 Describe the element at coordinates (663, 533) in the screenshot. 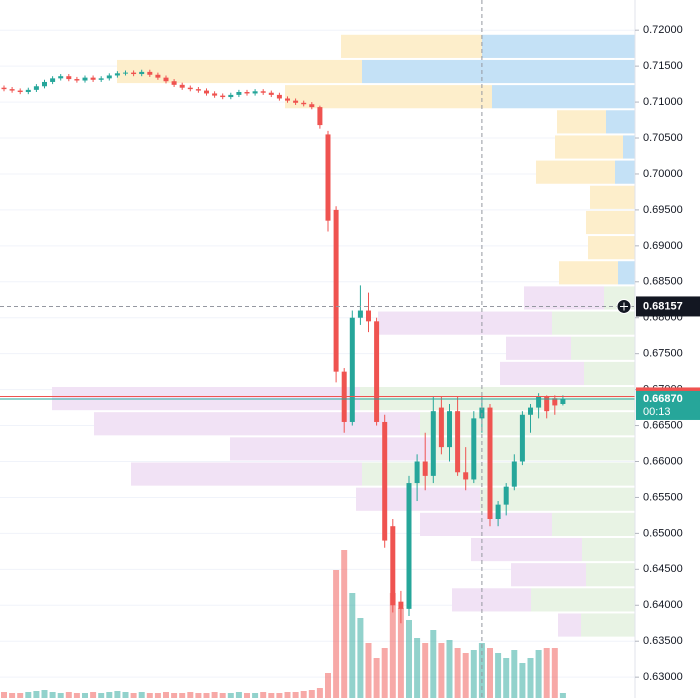

I see `y-tick-label: 0.65000` at that location.